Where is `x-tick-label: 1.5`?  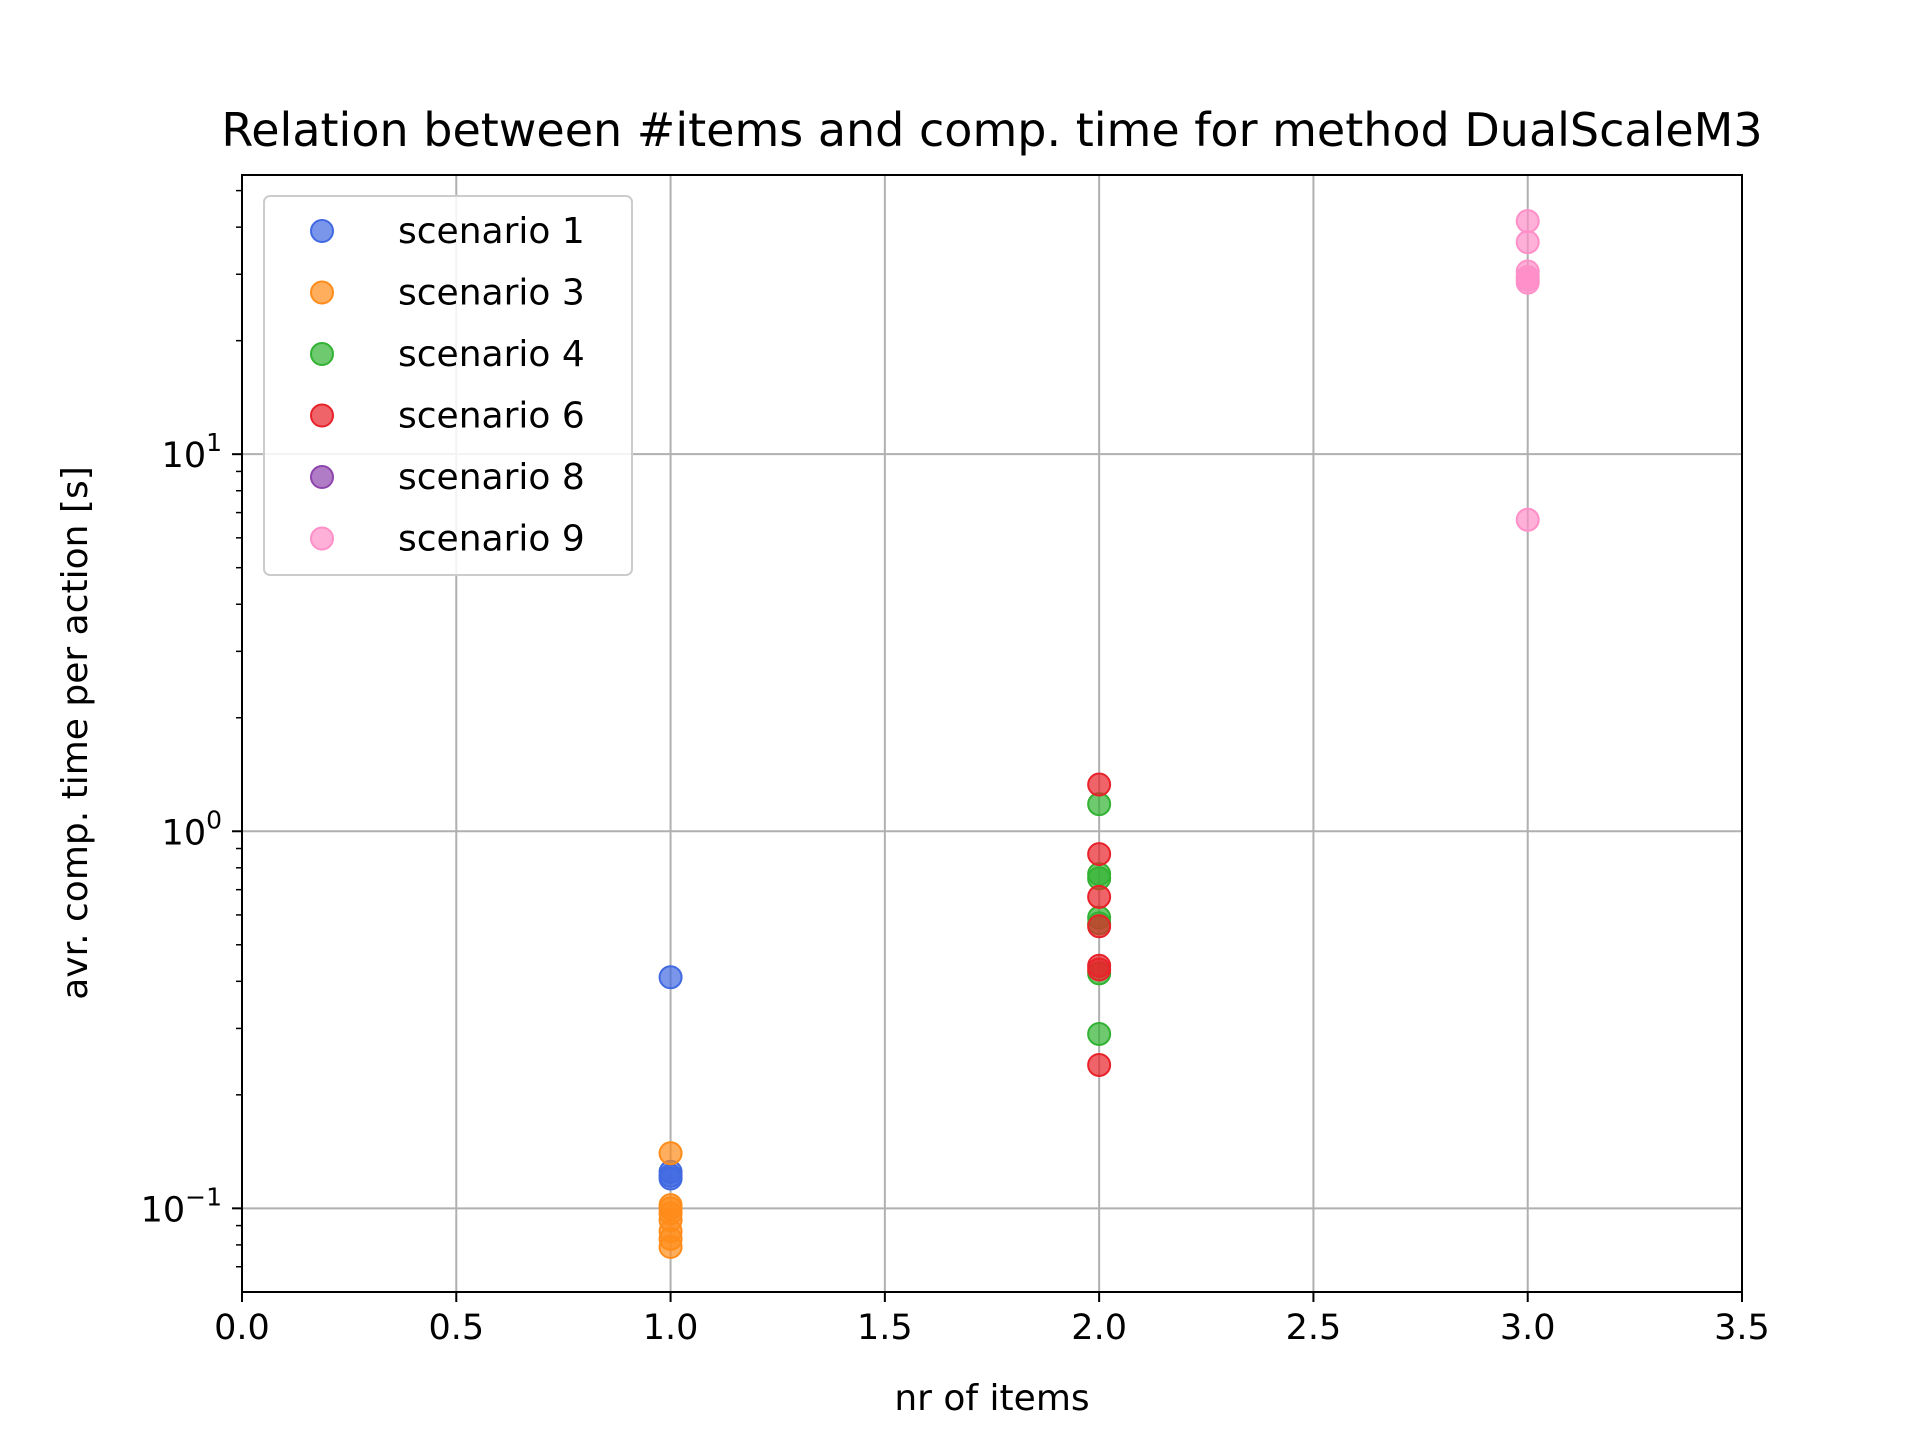
x-tick-label: 1.5 is located at coordinates (885, 1328).